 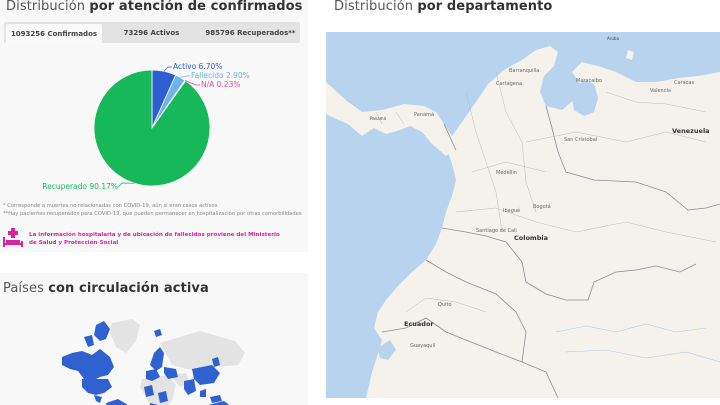 What do you see at coordinates (509, 84) in the screenshot?
I see `map-label-cartagena: Cartagena` at bounding box center [509, 84].